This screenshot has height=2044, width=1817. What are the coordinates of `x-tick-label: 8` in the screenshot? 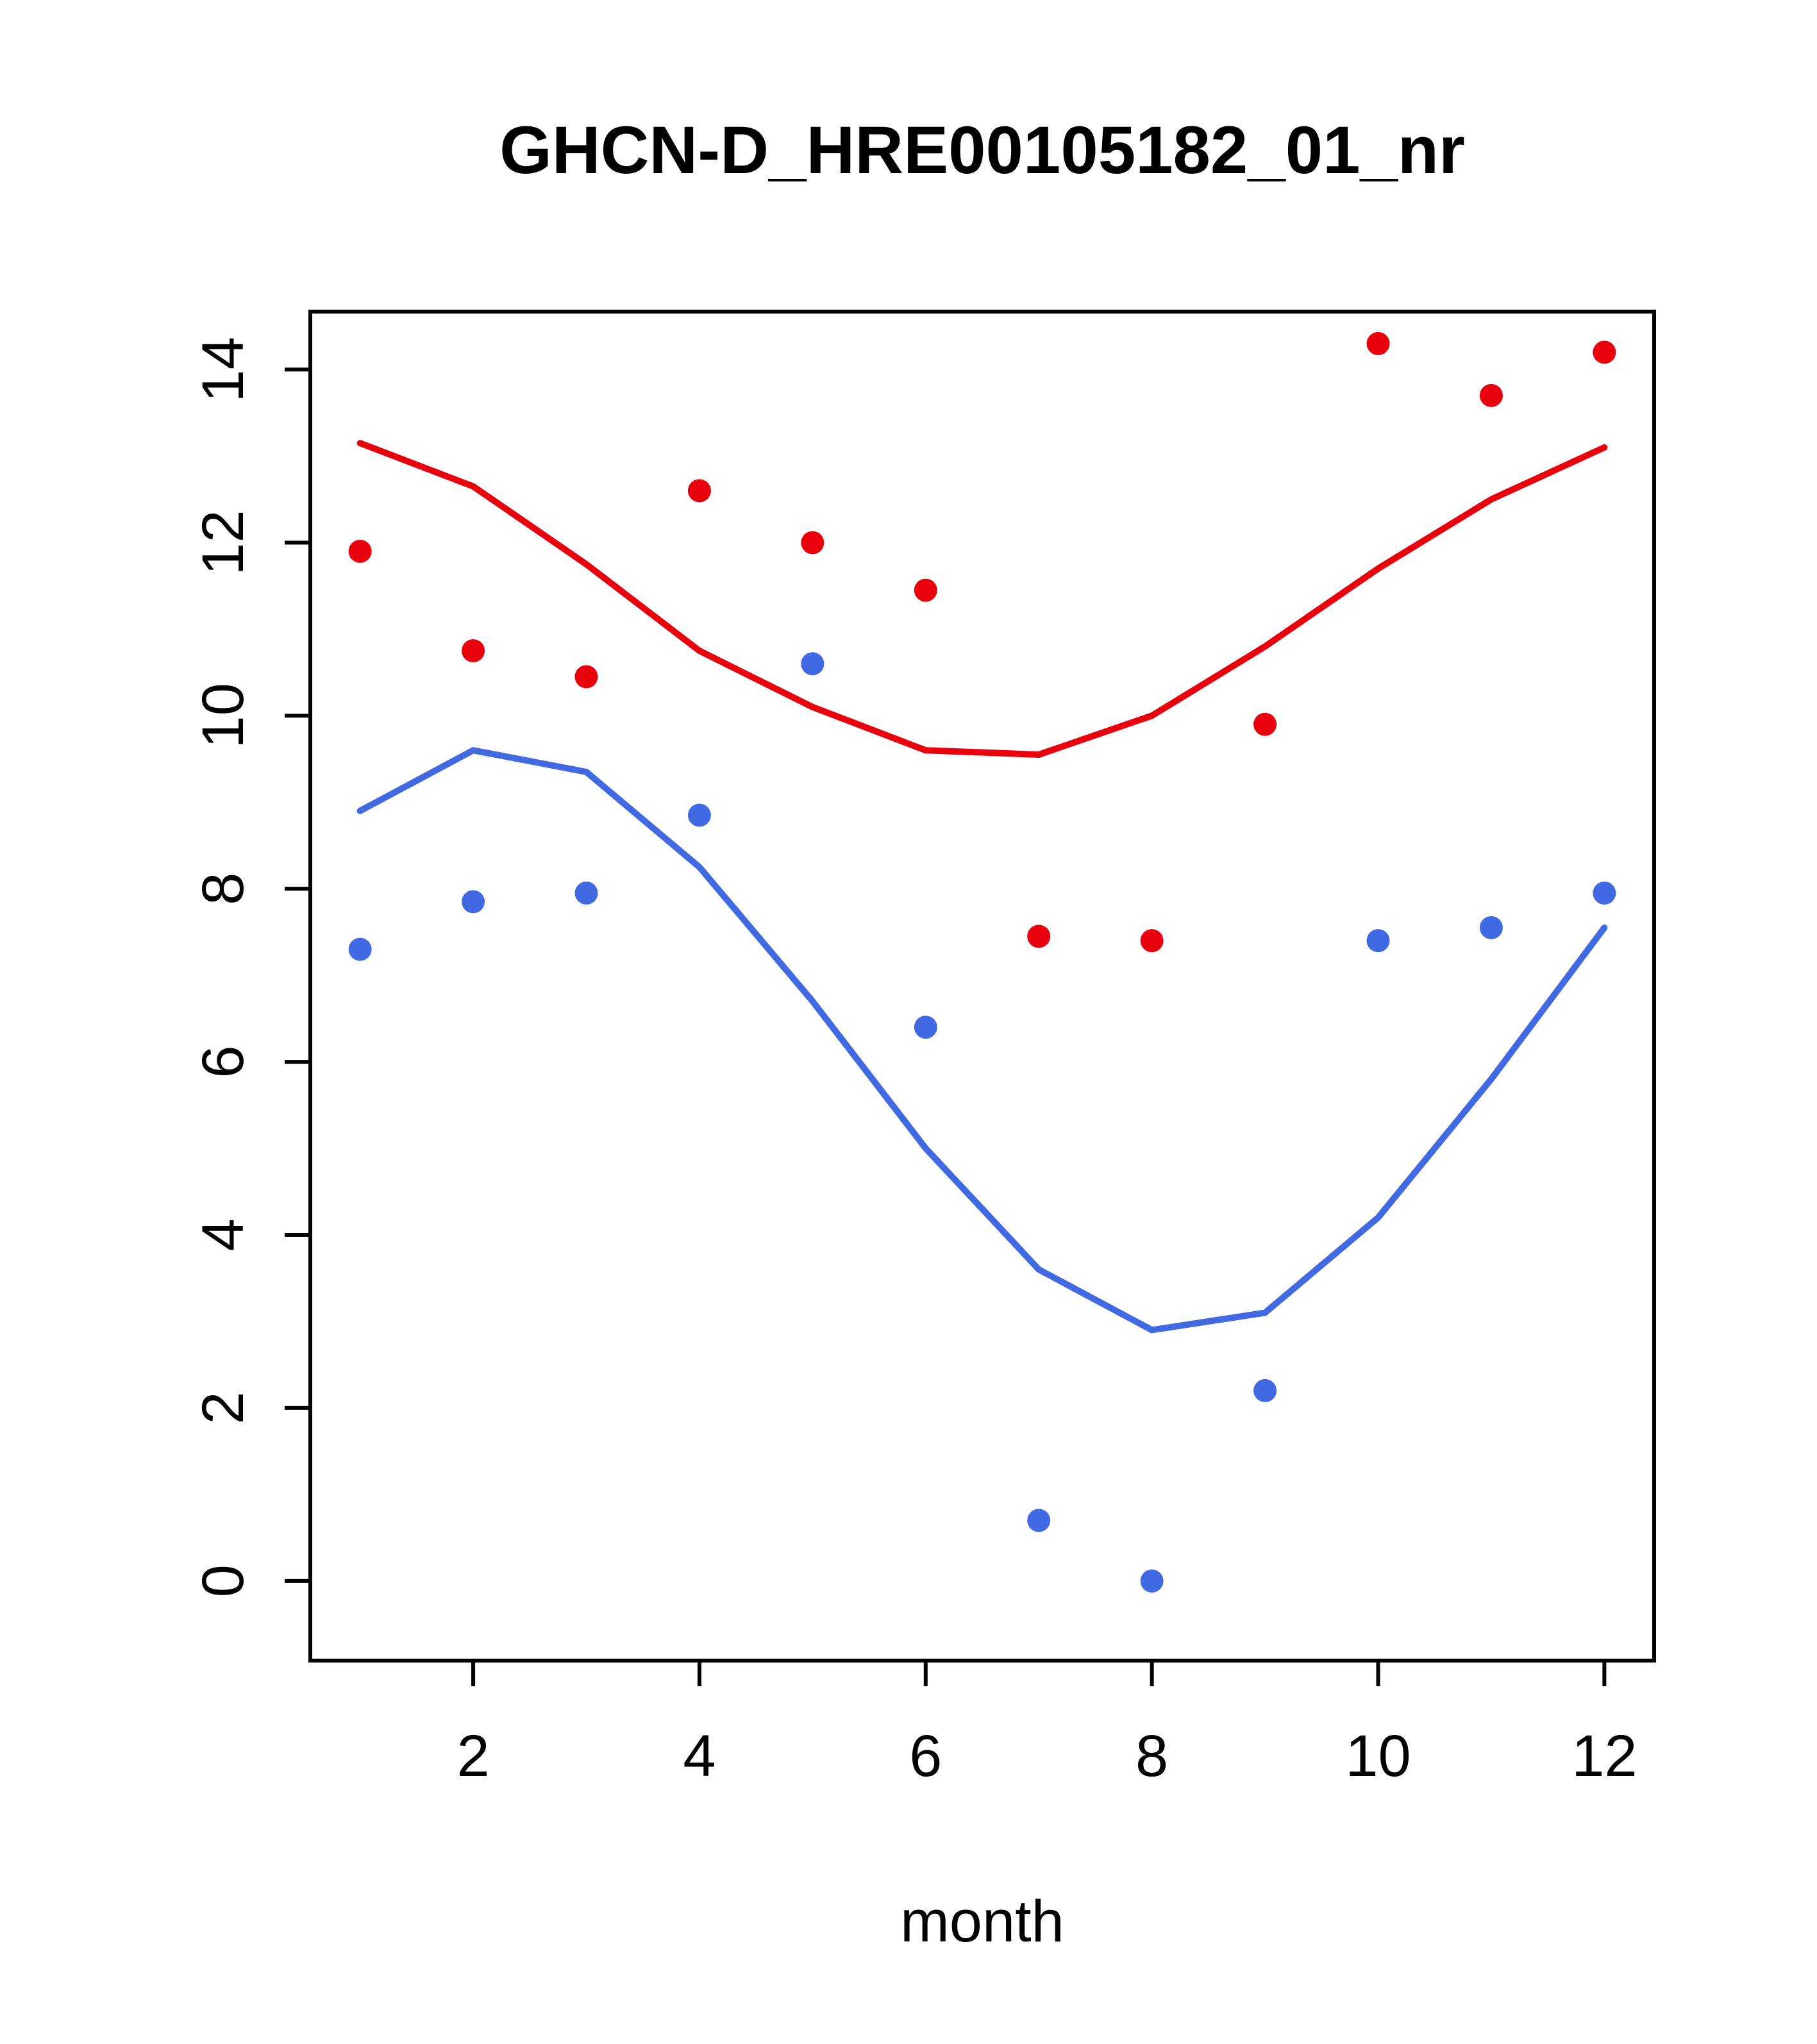 It's located at (1151, 1756).